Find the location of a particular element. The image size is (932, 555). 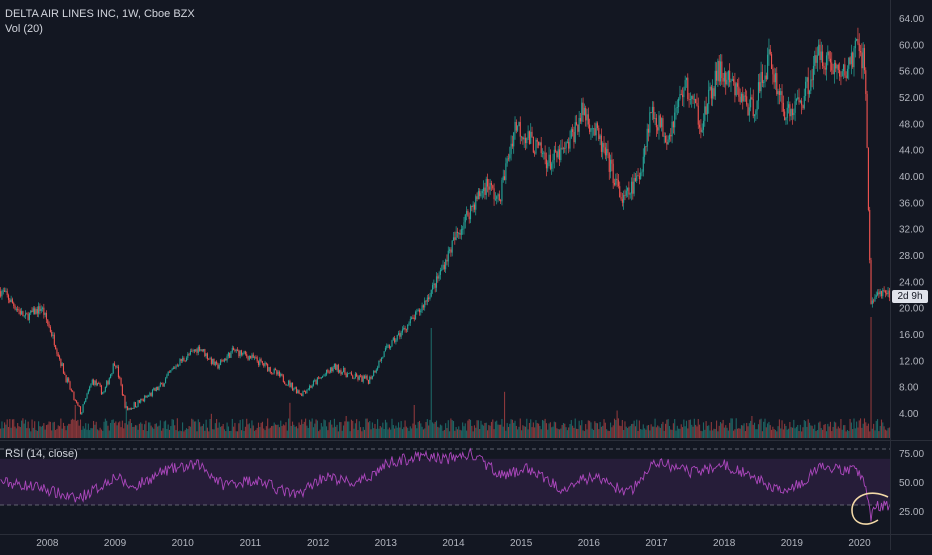

rsi-indicator-label: RSI (14, close) is located at coordinates (41, 454).